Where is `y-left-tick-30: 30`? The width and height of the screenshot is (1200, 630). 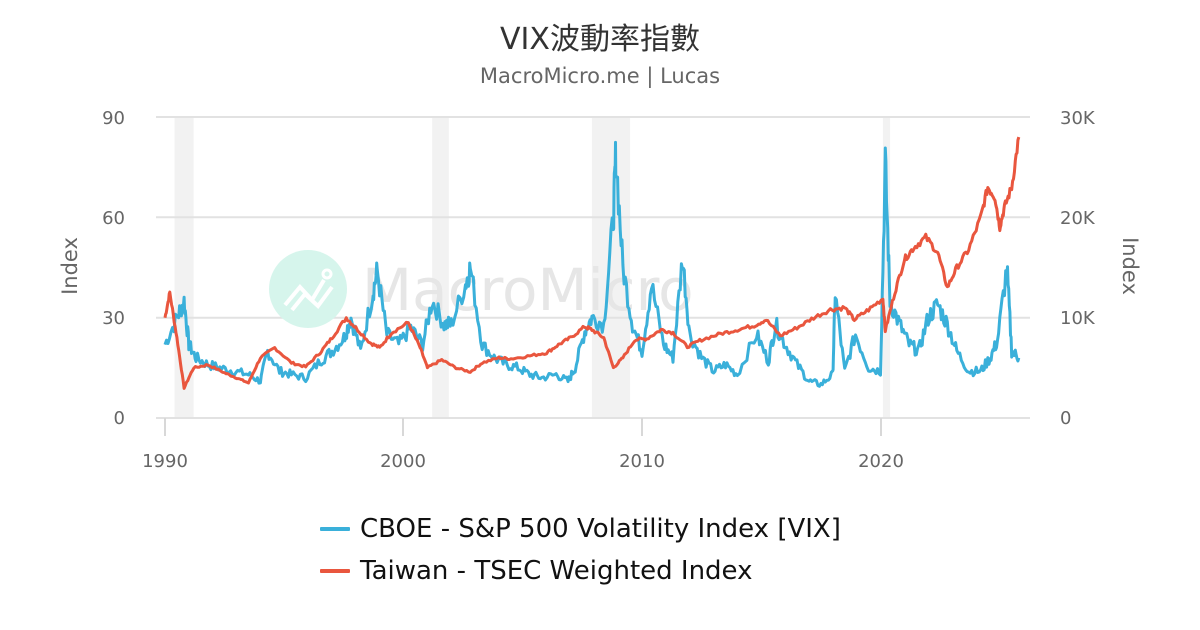
y-left-tick-30: 30 is located at coordinates (113, 318).